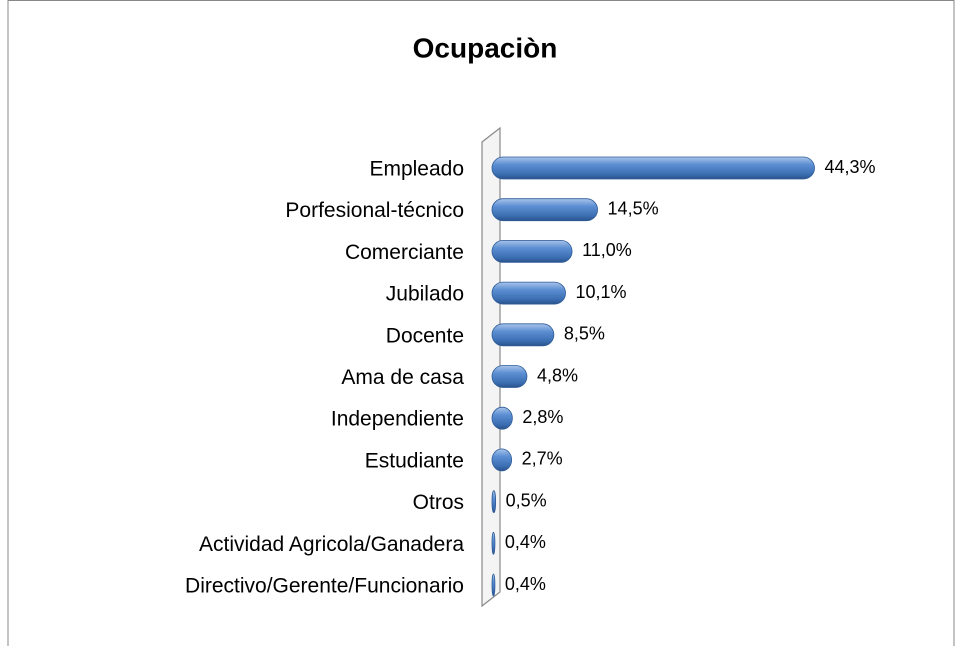 This screenshot has width=955, height=646. What do you see at coordinates (331, 544) in the screenshot?
I see `category-label: Actividad Agricola/Ganadera` at bounding box center [331, 544].